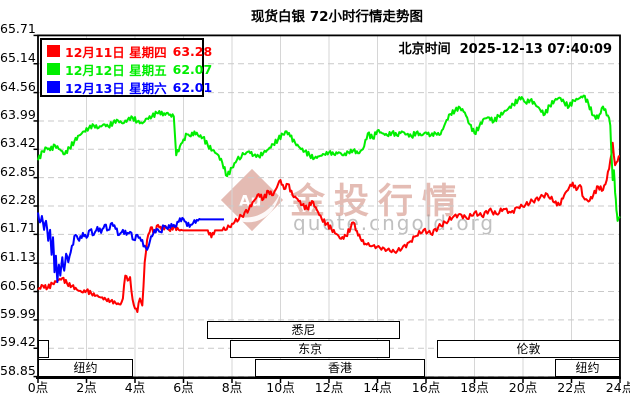 This screenshot has height=400, width=630. What do you see at coordinates (280, 387) in the screenshot?
I see `x-axis-label: 10点` at bounding box center [280, 387].